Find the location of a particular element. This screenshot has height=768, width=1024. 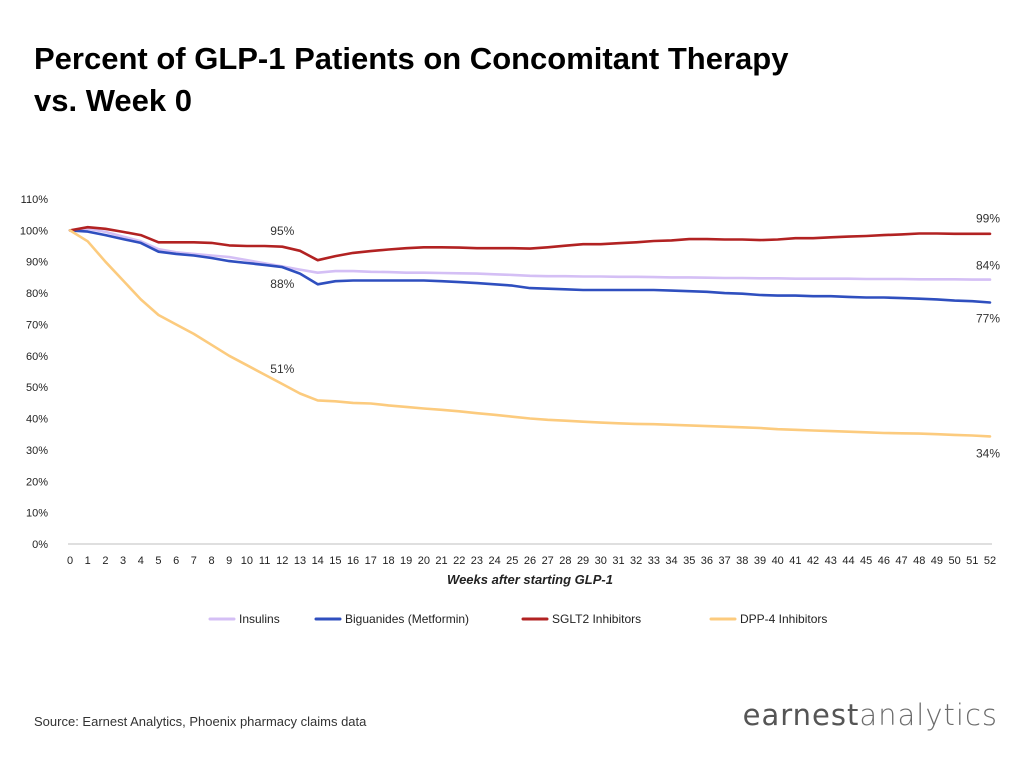

series-line-insulins is located at coordinates (530, 254).